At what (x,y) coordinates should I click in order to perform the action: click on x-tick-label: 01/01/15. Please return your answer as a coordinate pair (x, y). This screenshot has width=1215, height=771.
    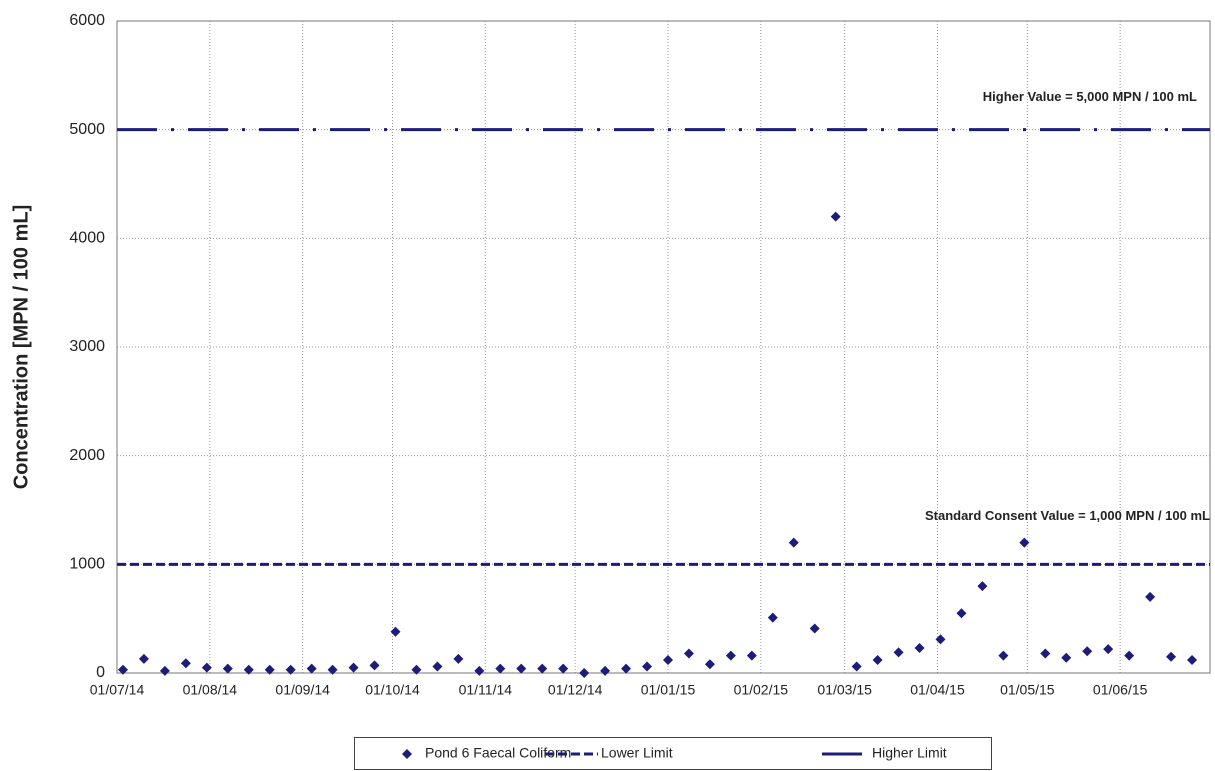
    Looking at the image, I should click on (668, 690).